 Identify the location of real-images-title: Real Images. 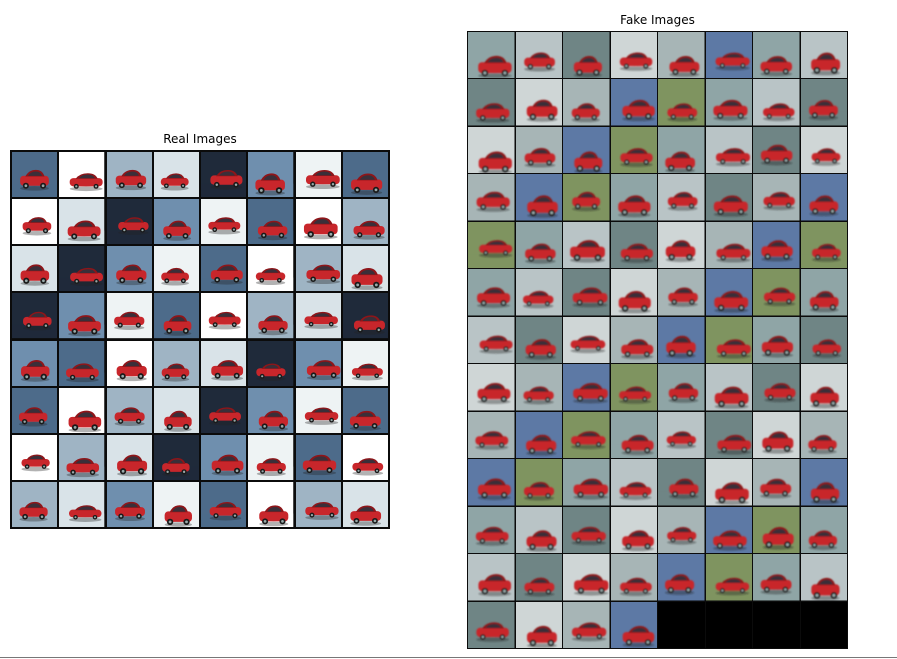
(200, 139).